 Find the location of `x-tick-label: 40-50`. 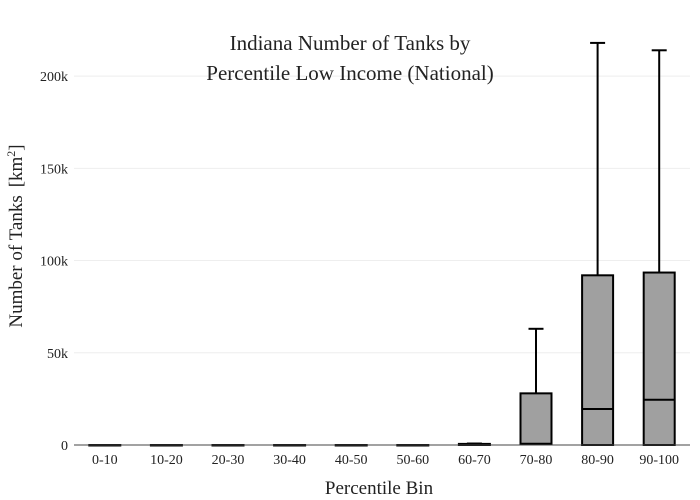

x-tick-label: 40-50 is located at coordinates (351, 460).